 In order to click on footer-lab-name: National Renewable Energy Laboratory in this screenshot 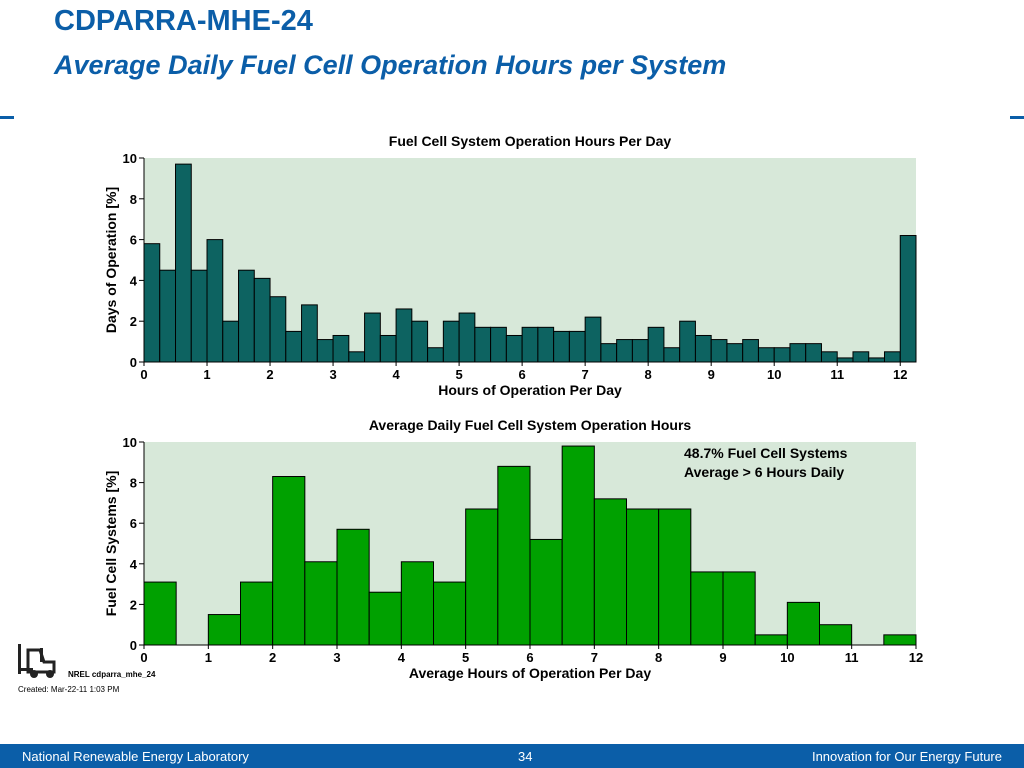, I will do `click(135, 756)`.